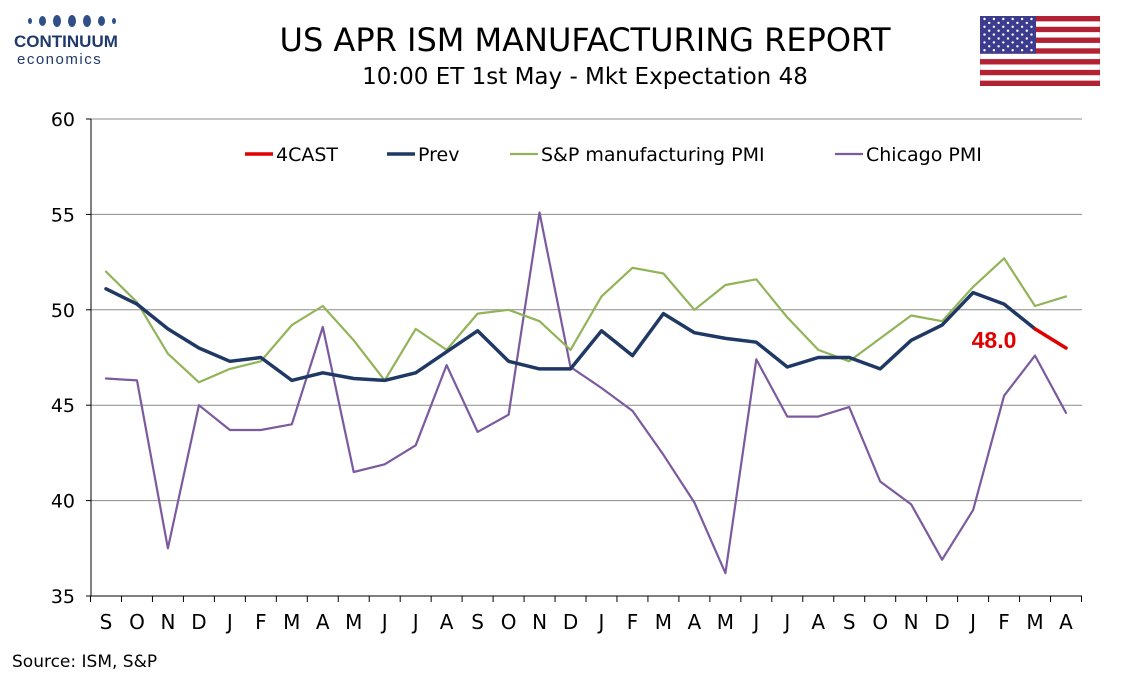 The image size is (1134, 680). What do you see at coordinates (1040, 51) in the screenshot?
I see `us-flag-icon` at bounding box center [1040, 51].